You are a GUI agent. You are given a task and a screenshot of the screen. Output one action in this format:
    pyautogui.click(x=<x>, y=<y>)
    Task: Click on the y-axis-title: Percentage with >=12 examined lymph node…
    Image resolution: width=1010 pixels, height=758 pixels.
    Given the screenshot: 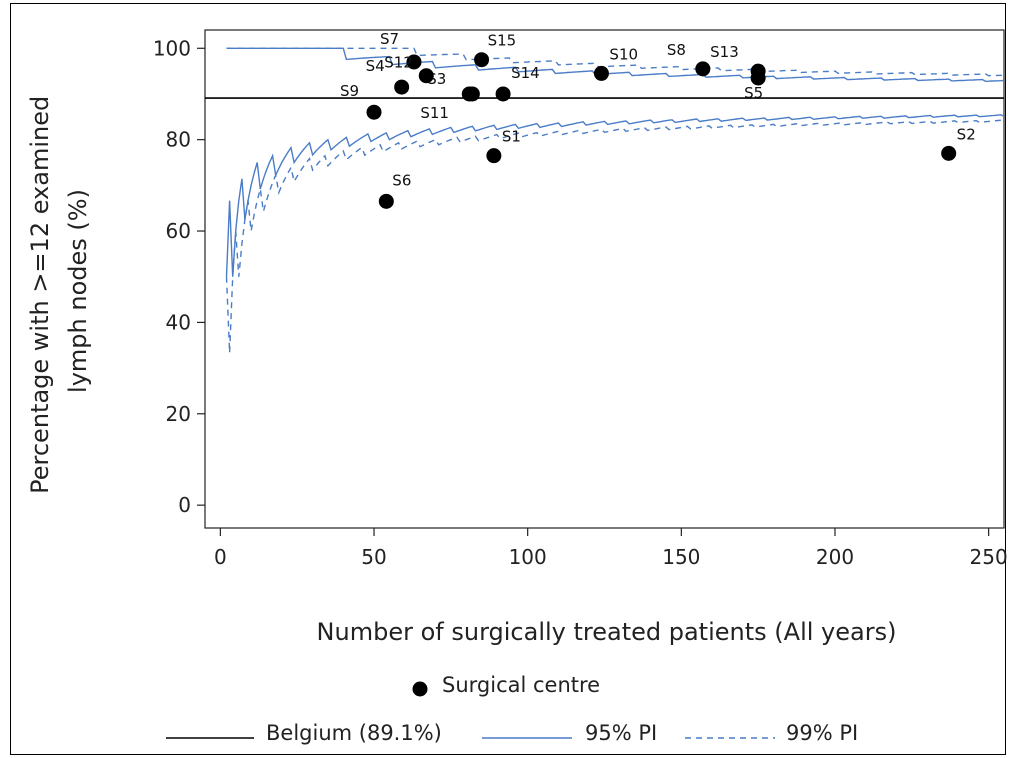 What is the action you would take?
    pyautogui.click(x=59, y=291)
    